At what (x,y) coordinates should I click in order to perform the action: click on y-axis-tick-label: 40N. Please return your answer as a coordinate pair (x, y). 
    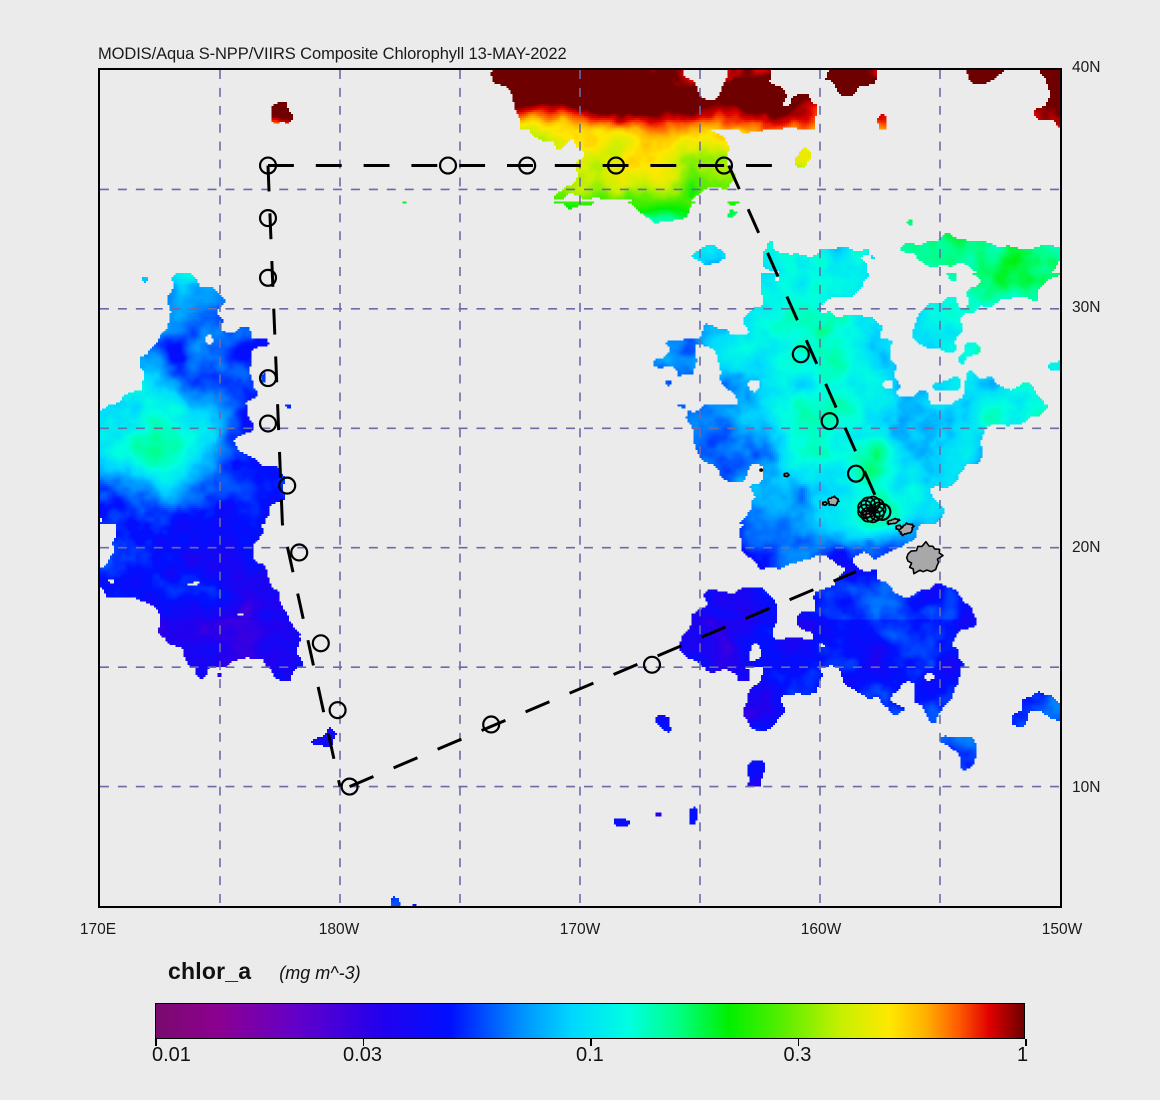
    Looking at the image, I should click on (1086, 67).